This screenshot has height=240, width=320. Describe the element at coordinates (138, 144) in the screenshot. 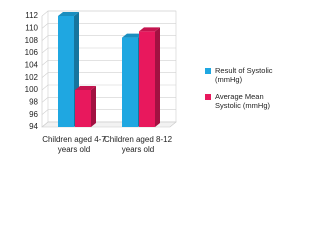

I see `x-tick-label: Children aged 8-12 years old` at that location.